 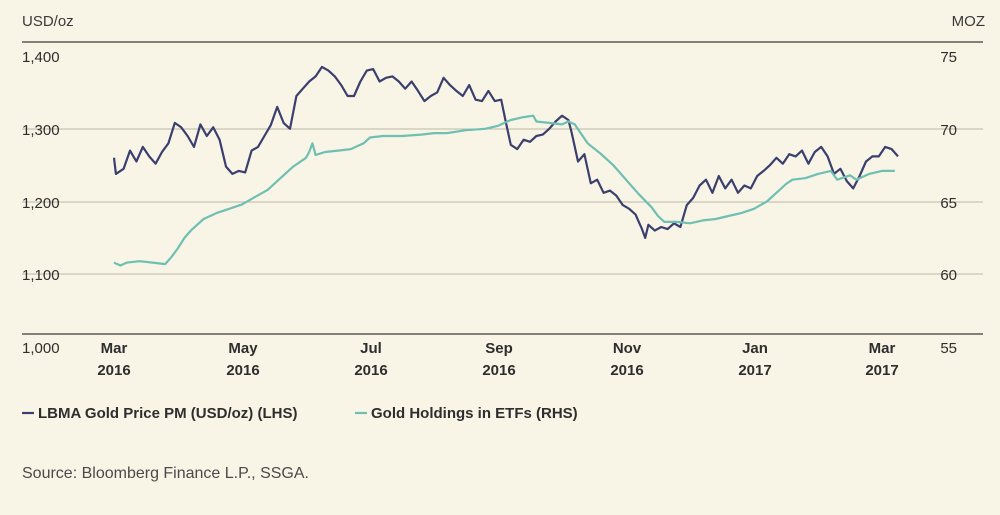 I want to click on left-tick-label: 1,200, so click(x=41, y=203).